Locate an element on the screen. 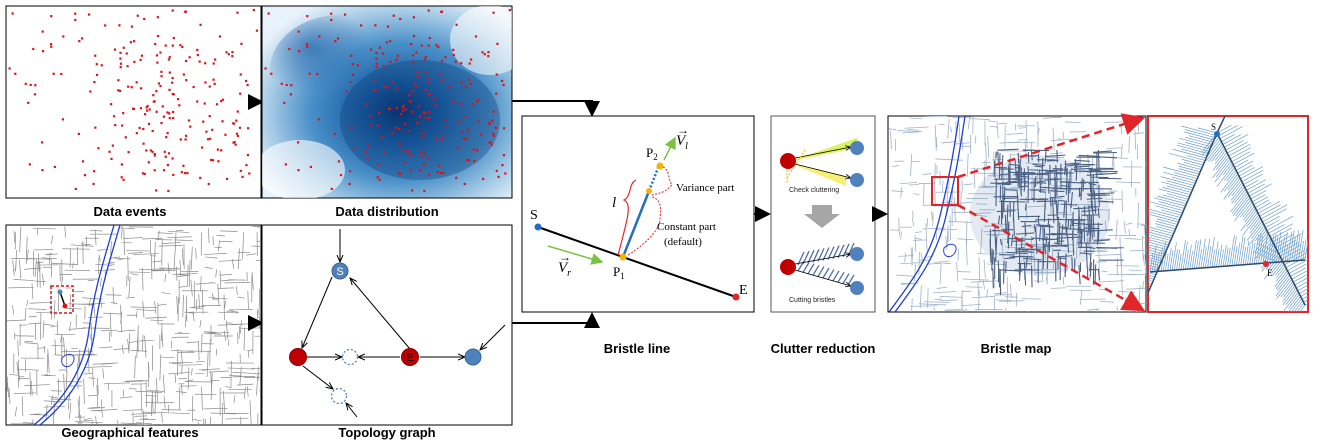  zoom-region-box is located at coordinates (945, 191).